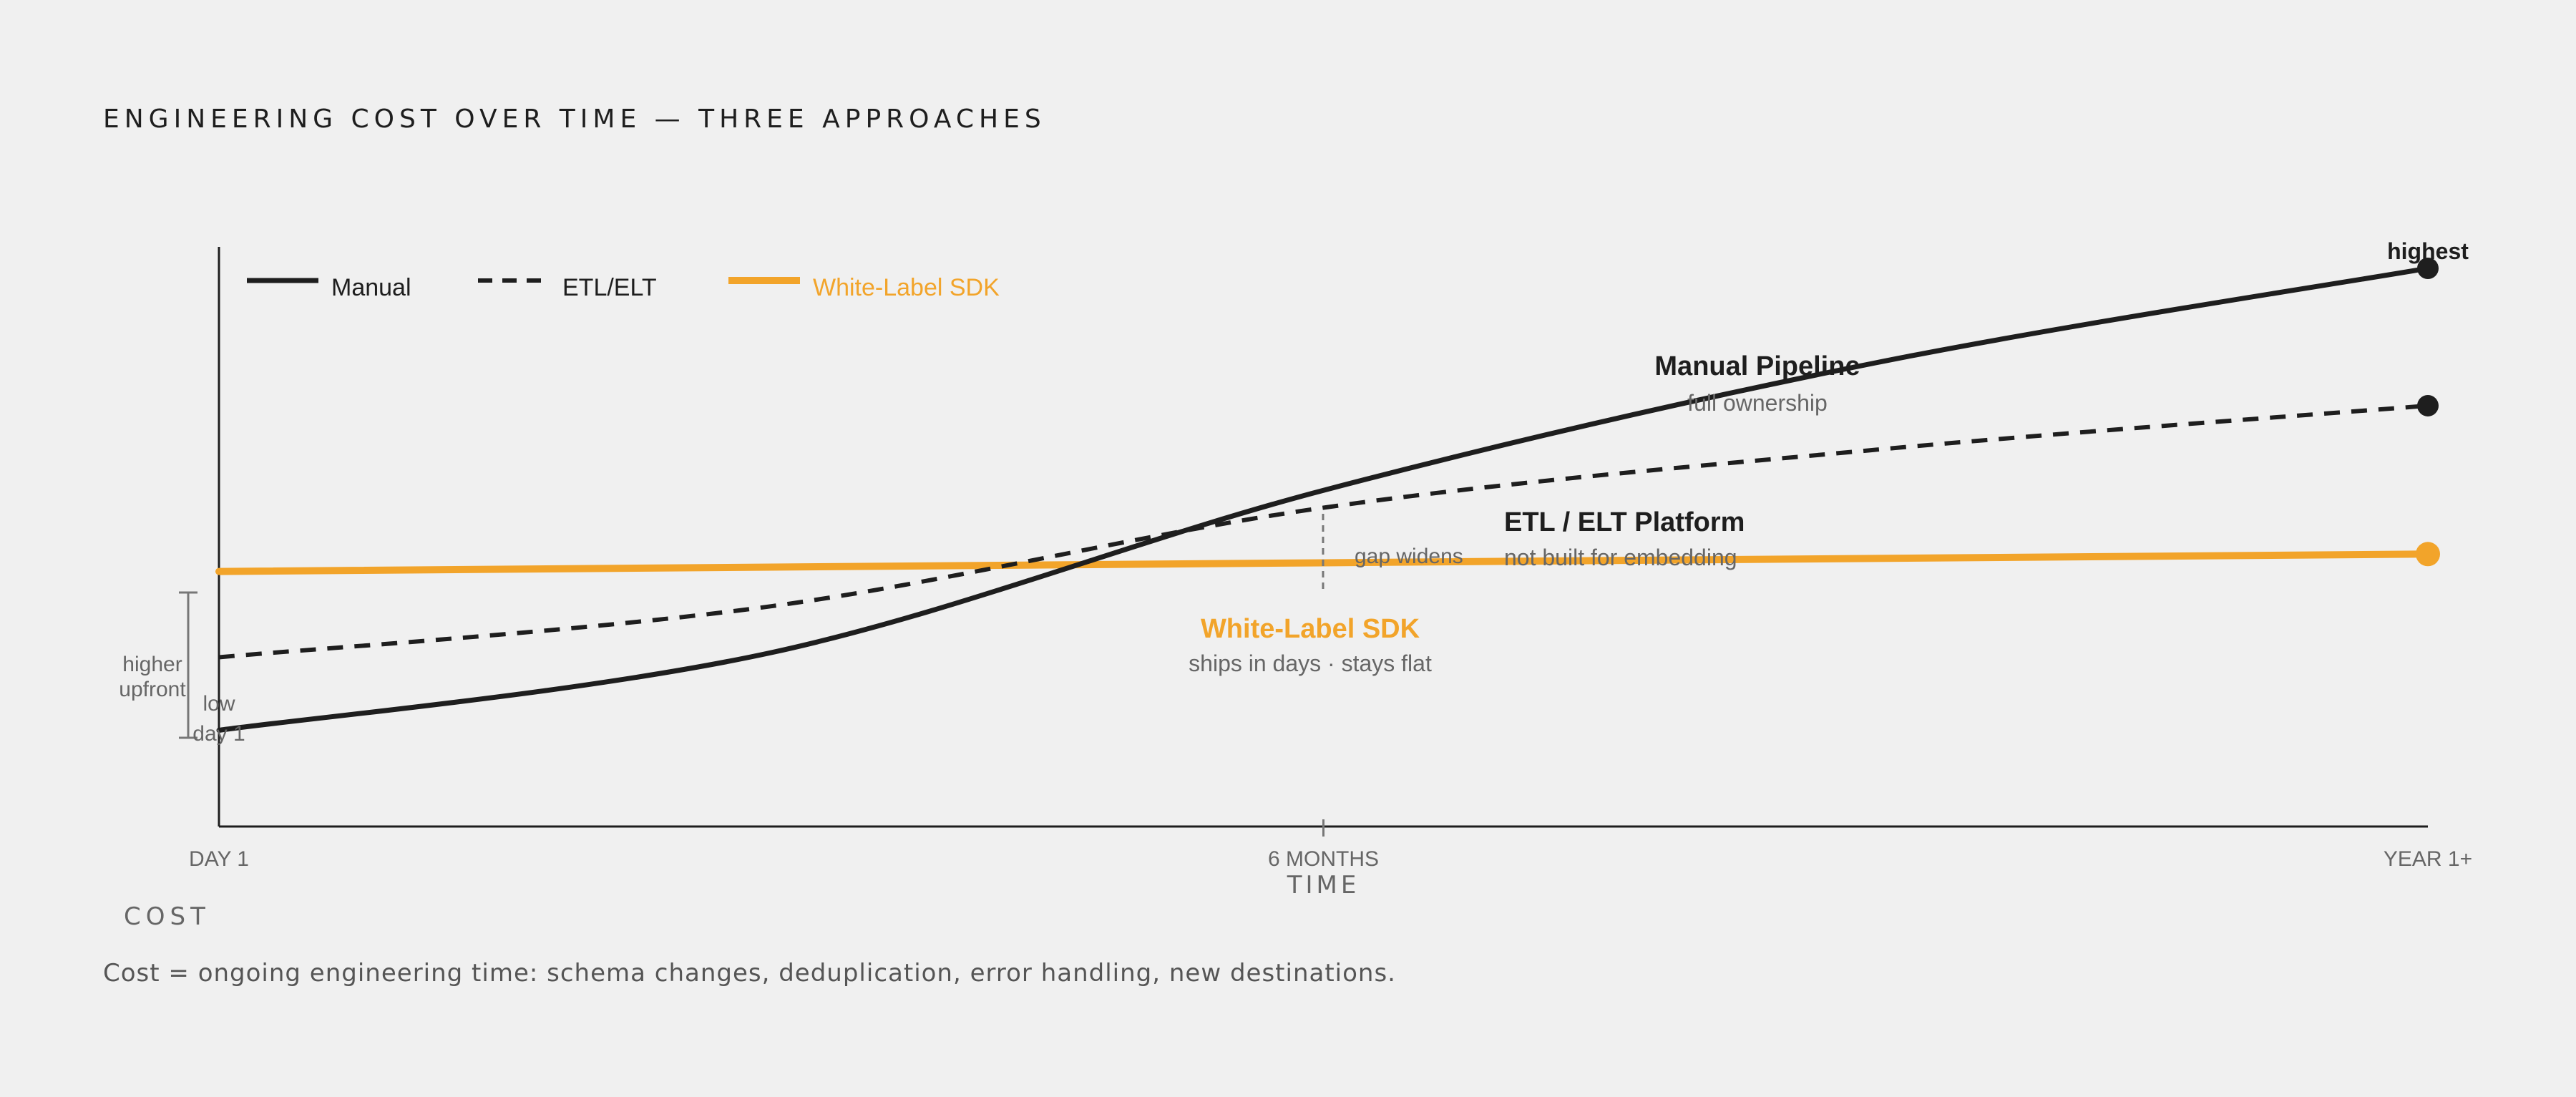 This screenshot has width=2576, height=1097. What do you see at coordinates (219, 859) in the screenshot?
I see `x-tick-label: DAY 1` at bounding box center [219, 859].